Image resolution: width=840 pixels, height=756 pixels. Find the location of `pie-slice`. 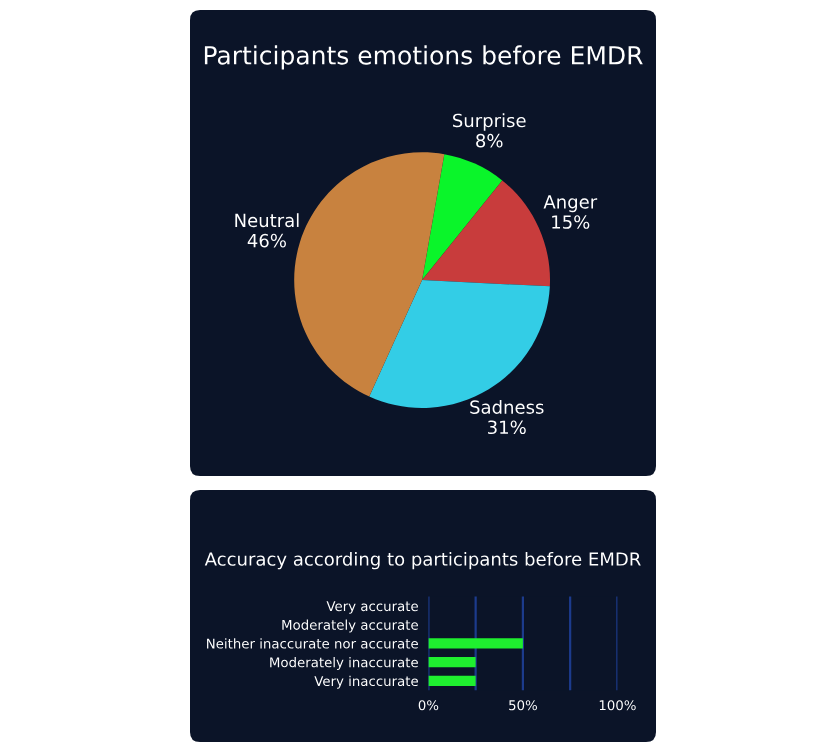

pie-slice is located at coordinates (462, 217).